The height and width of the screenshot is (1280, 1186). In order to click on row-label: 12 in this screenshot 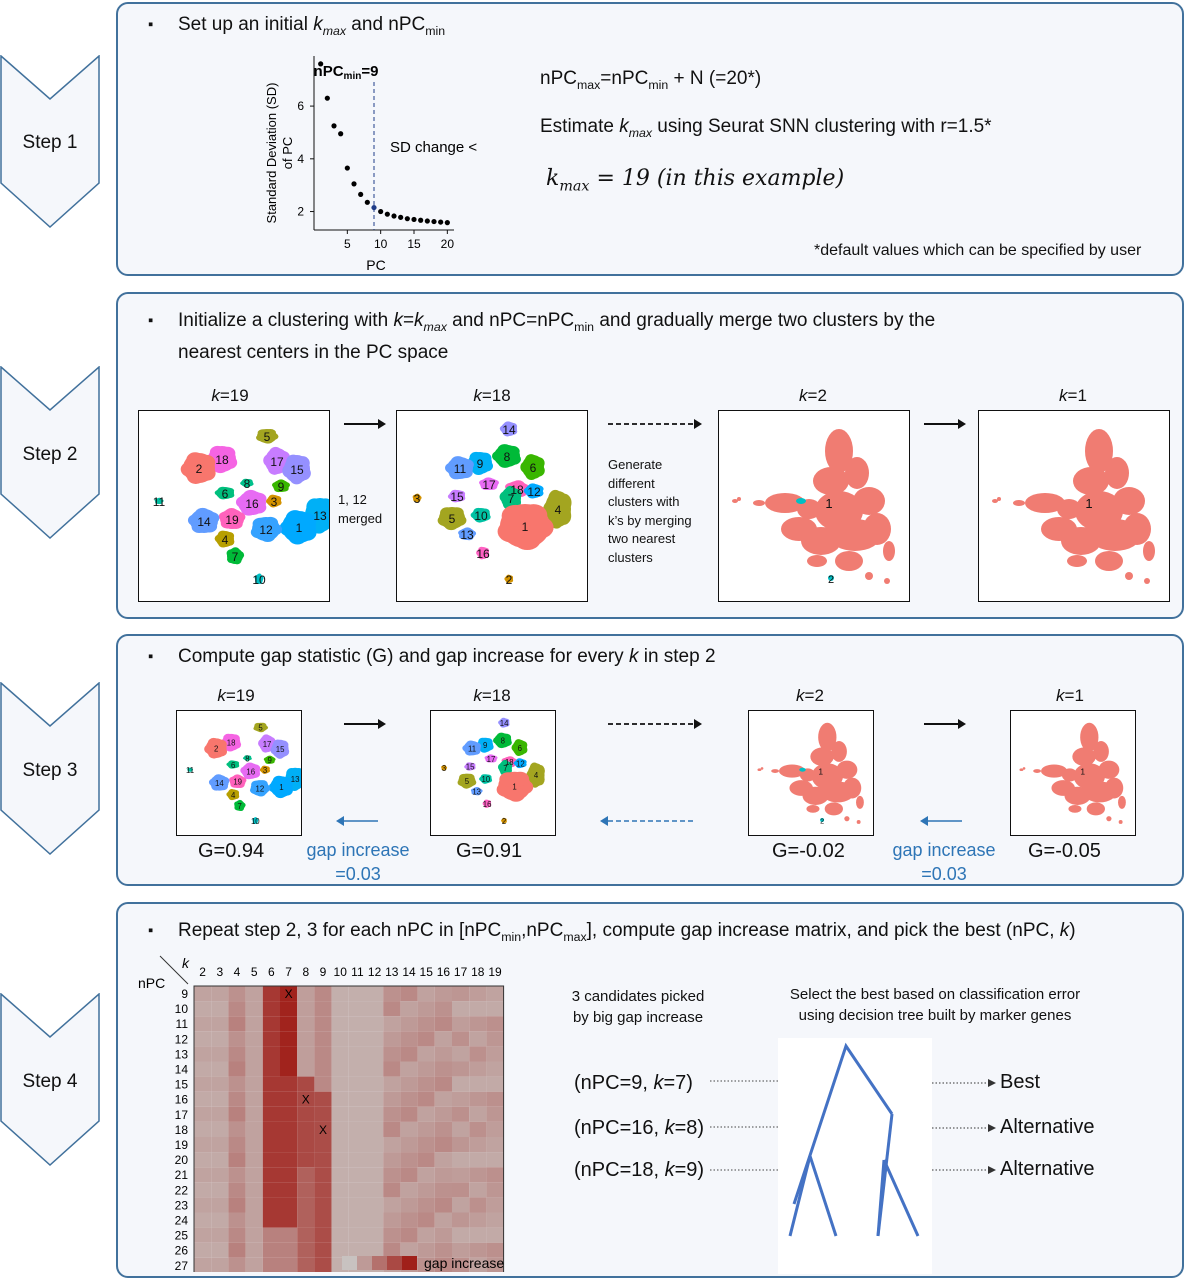, I will do `click(182, 1039)`.